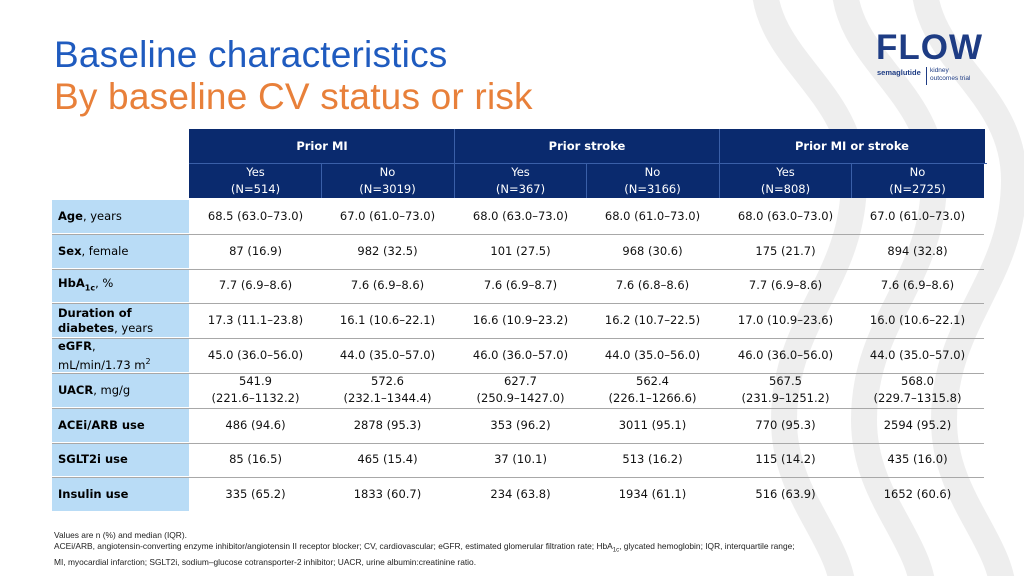 The image size is (1024, 576). Describe the element at coordinates (255, 390) in the screenshot. I see `table-cell: 541.9 (221.6–1132.2)` at that location.